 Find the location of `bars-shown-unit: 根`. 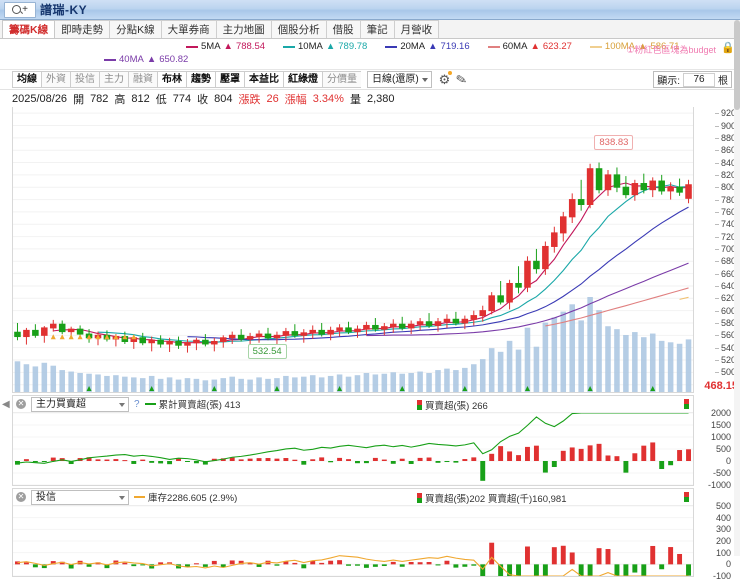

bars-shown-unit: 根 is located at coordinates (723, 81).